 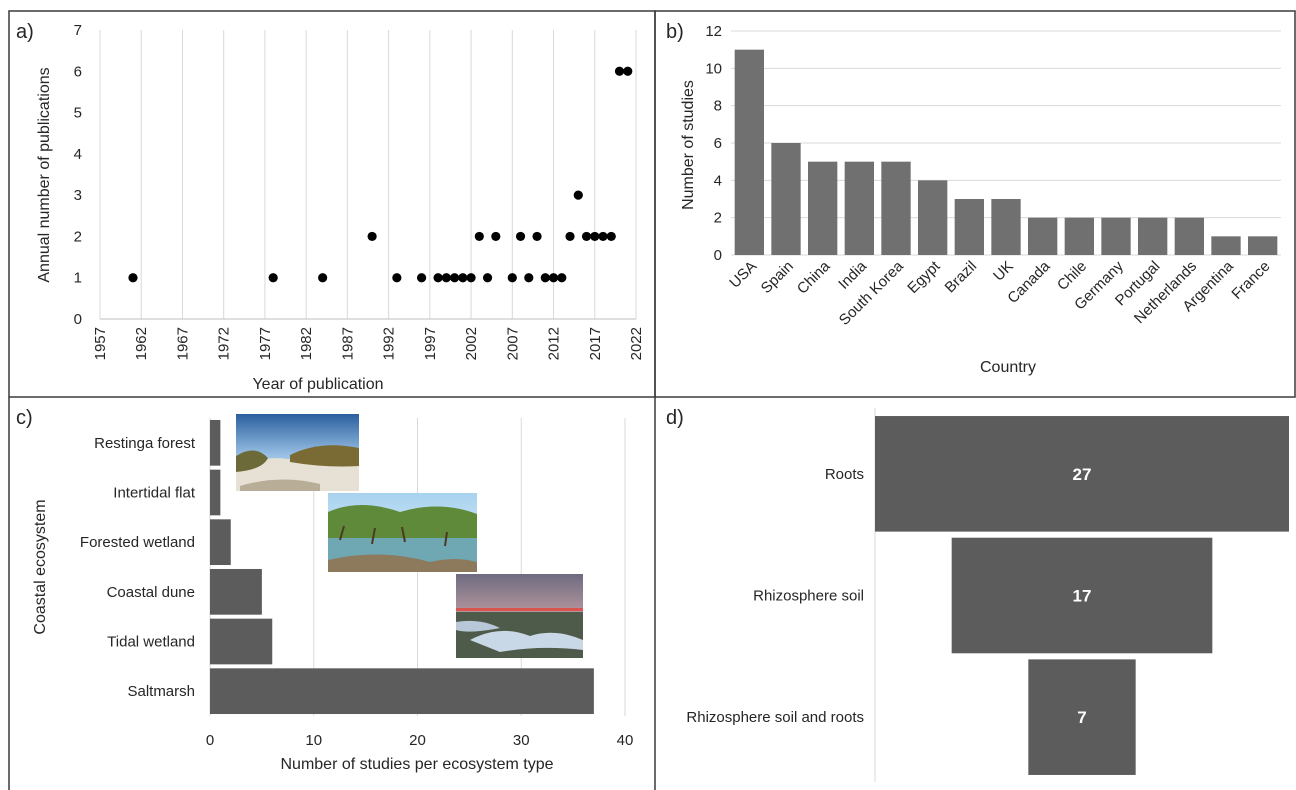 I want to click on chart-a-x-tick-label: 2012, so click(x=554, y=343).